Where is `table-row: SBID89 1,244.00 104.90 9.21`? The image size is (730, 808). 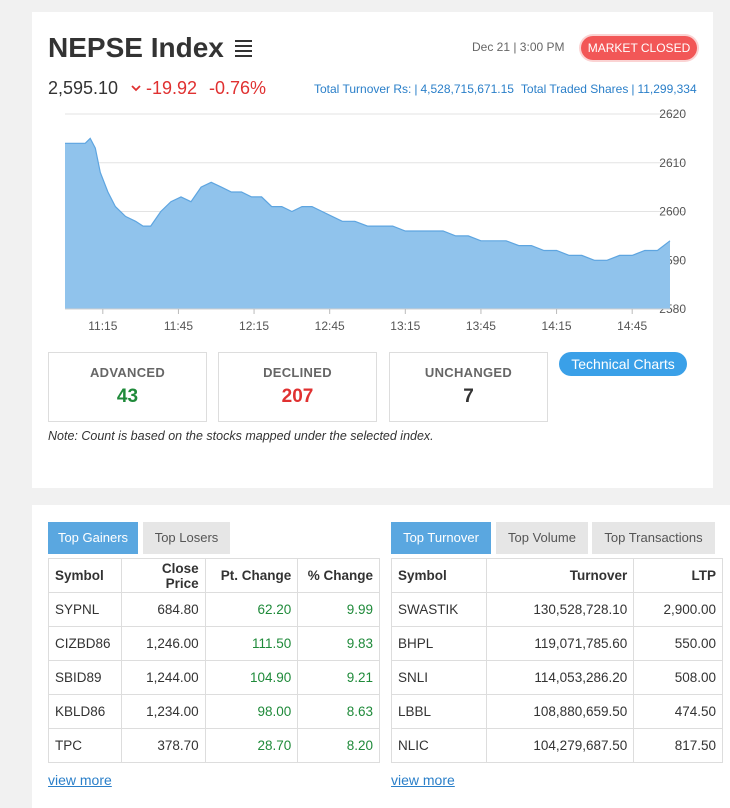 table-row: SBID89 1,244.00 104.90 9.21 is located at coordinates (214, 677).